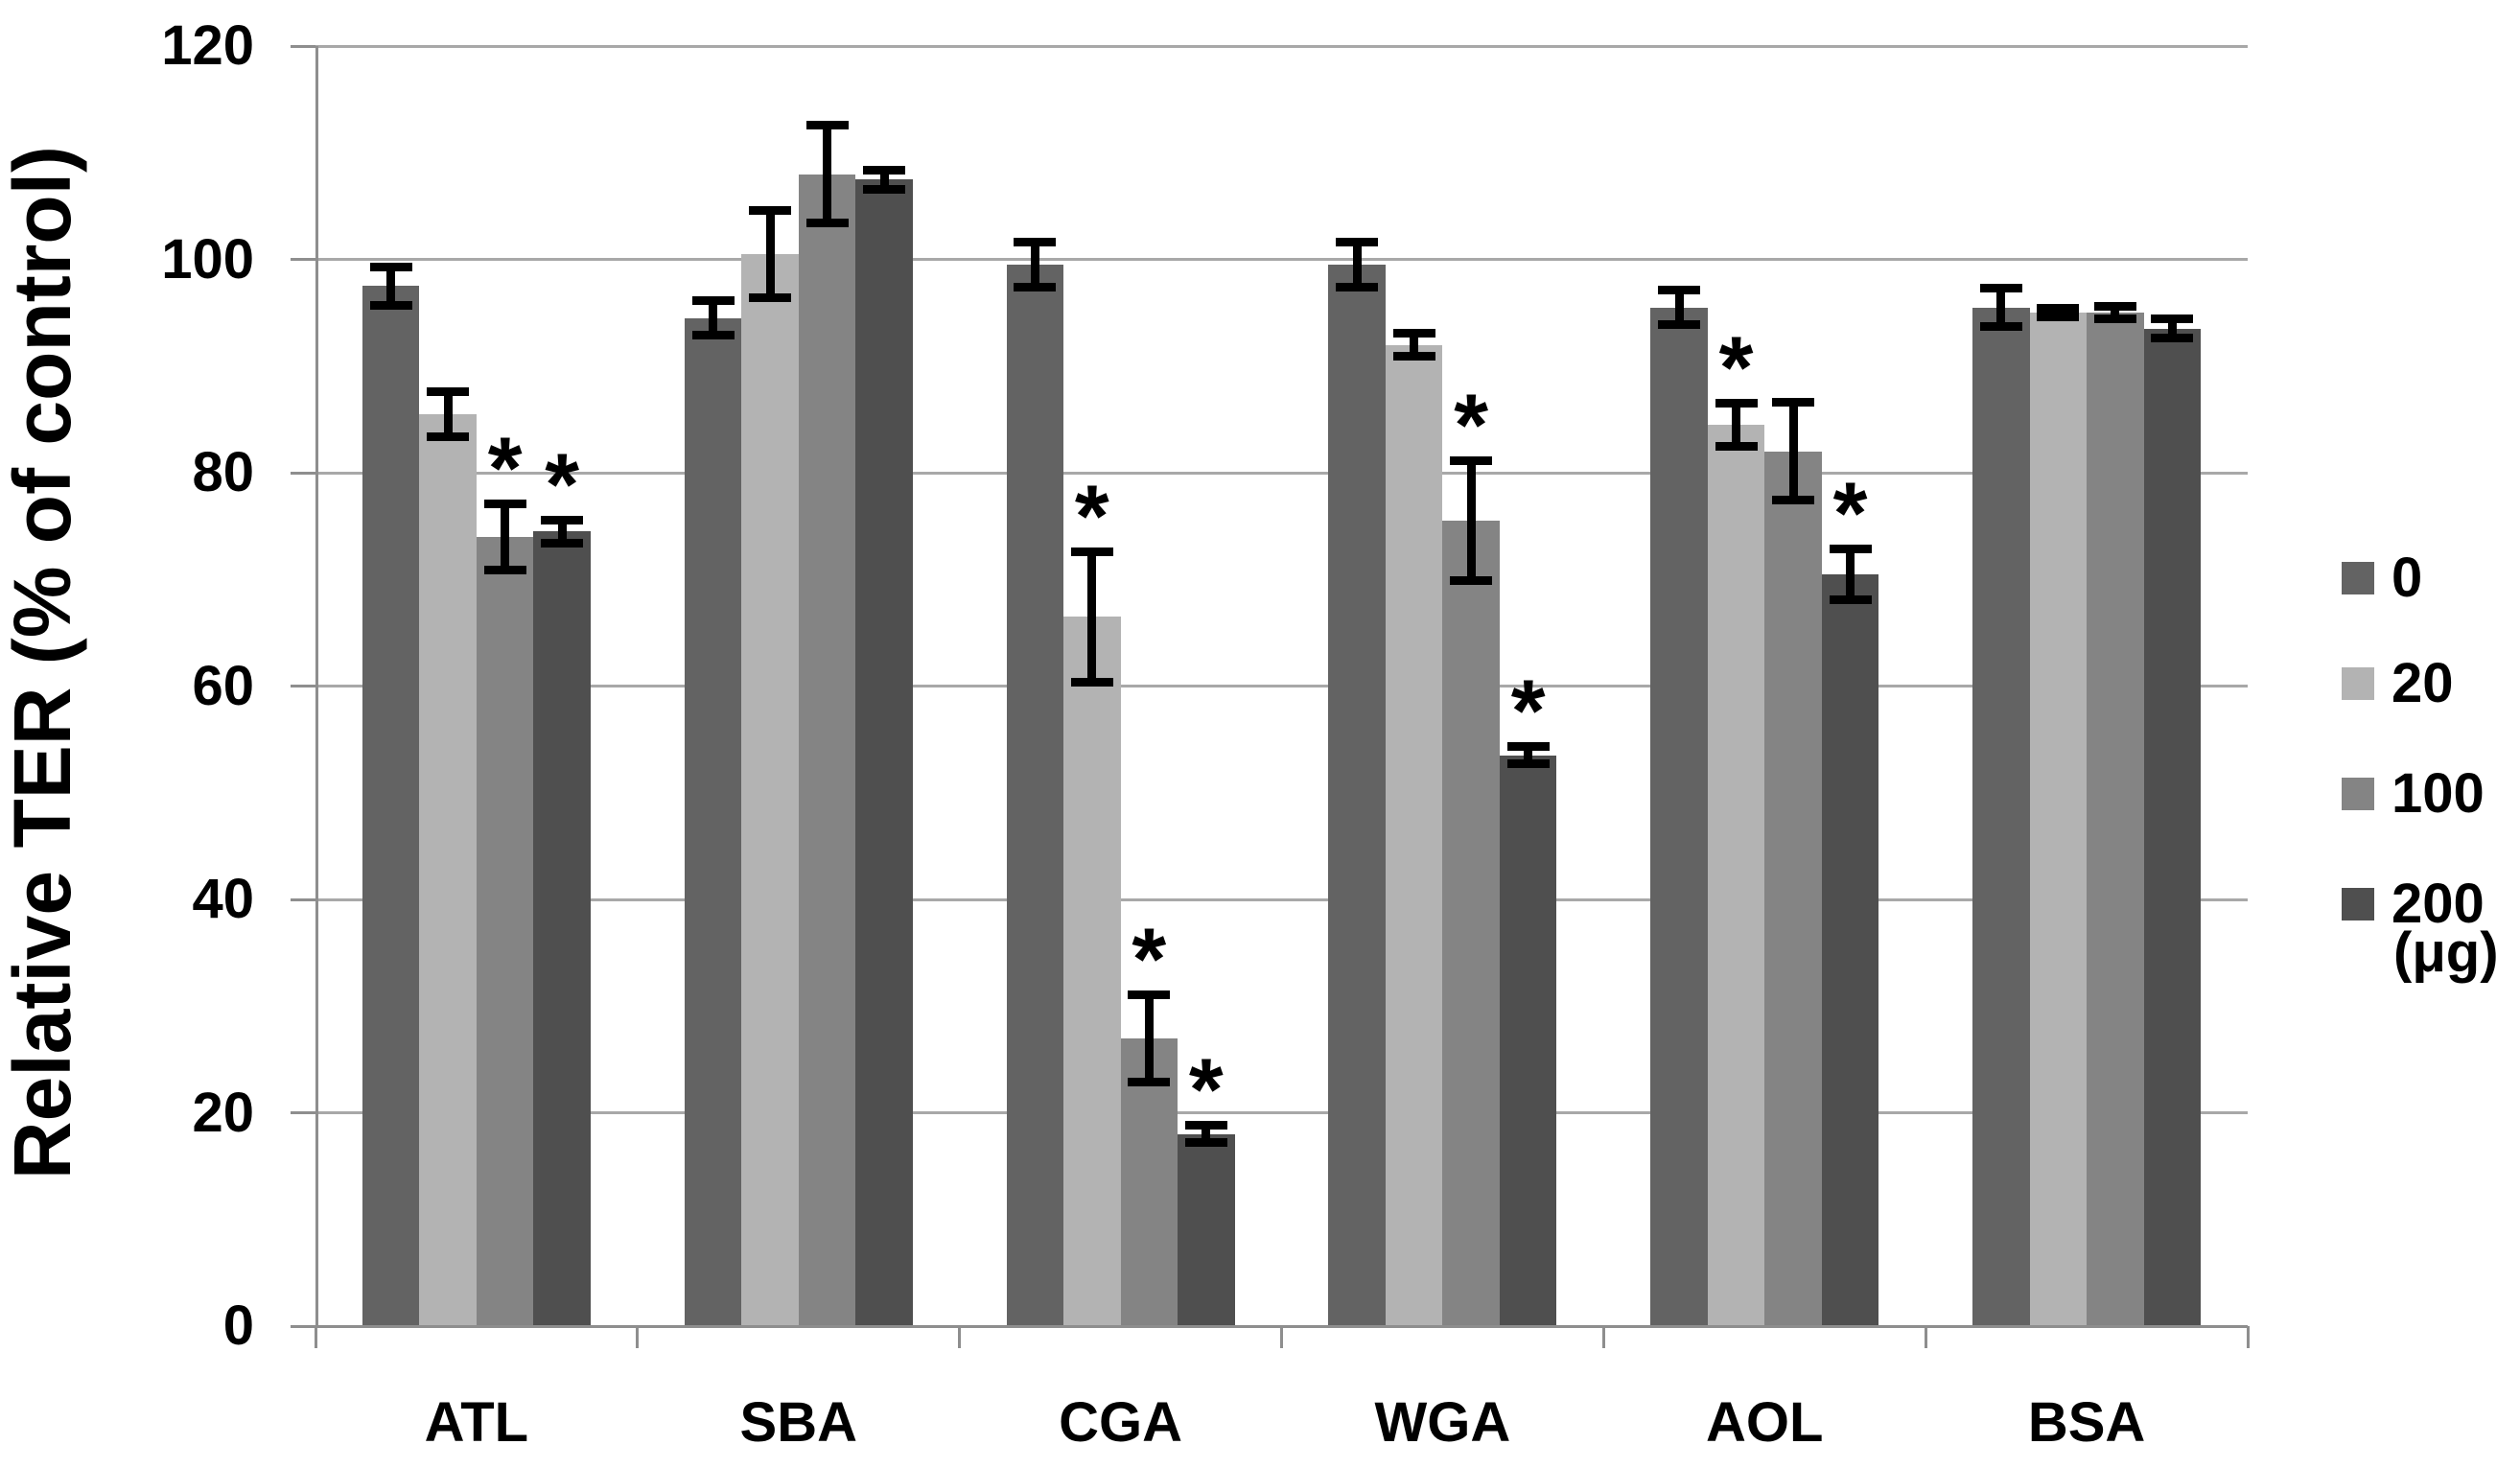 Image resolution: width=2520 pixels, height=1468 pixels. I want to click on y-axis-line, so click(316, 686).